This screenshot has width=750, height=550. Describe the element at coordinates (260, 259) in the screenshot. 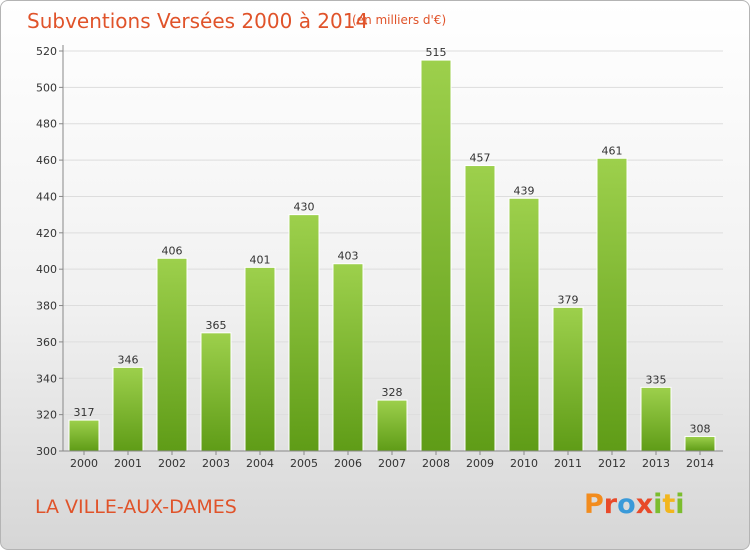

I see `data-label: 401` at that location.